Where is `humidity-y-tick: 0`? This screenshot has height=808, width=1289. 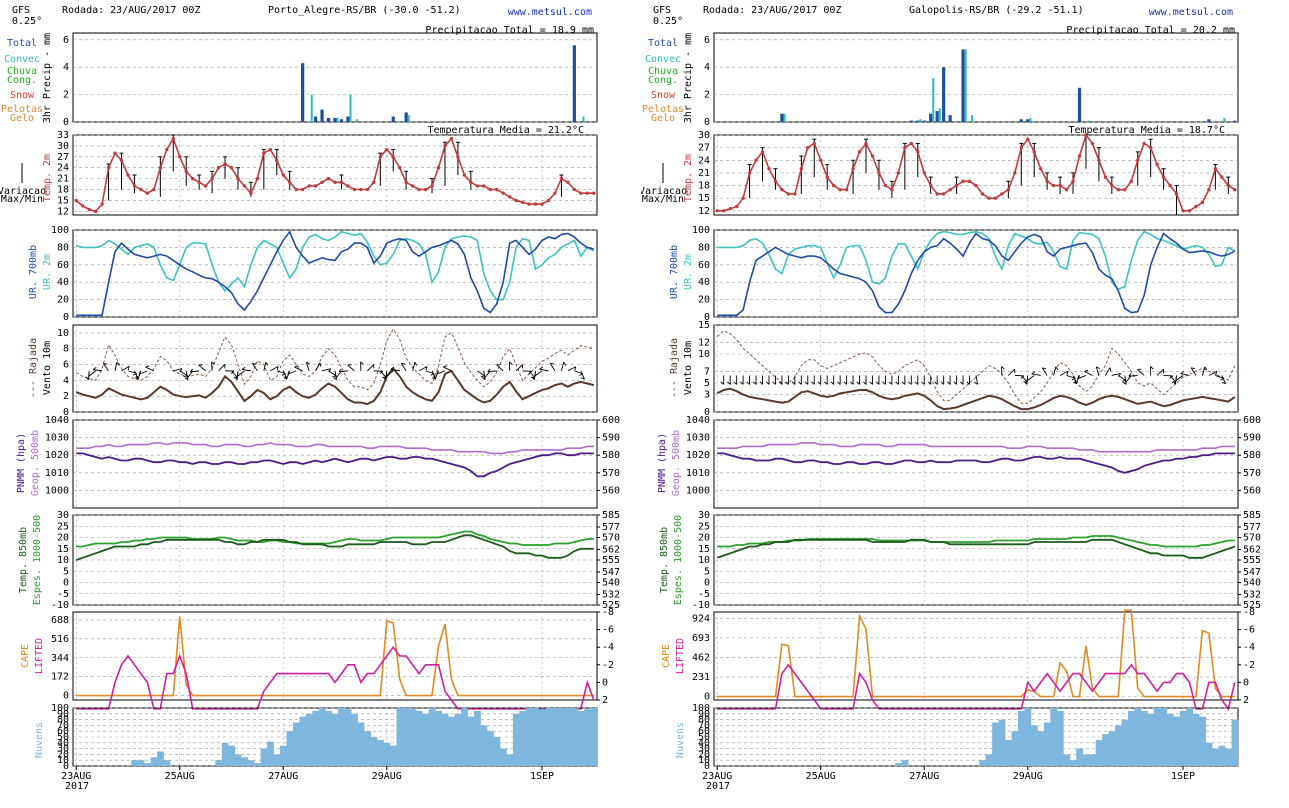
humidity-y-tick: 0 is located at coordinates (66, 317).